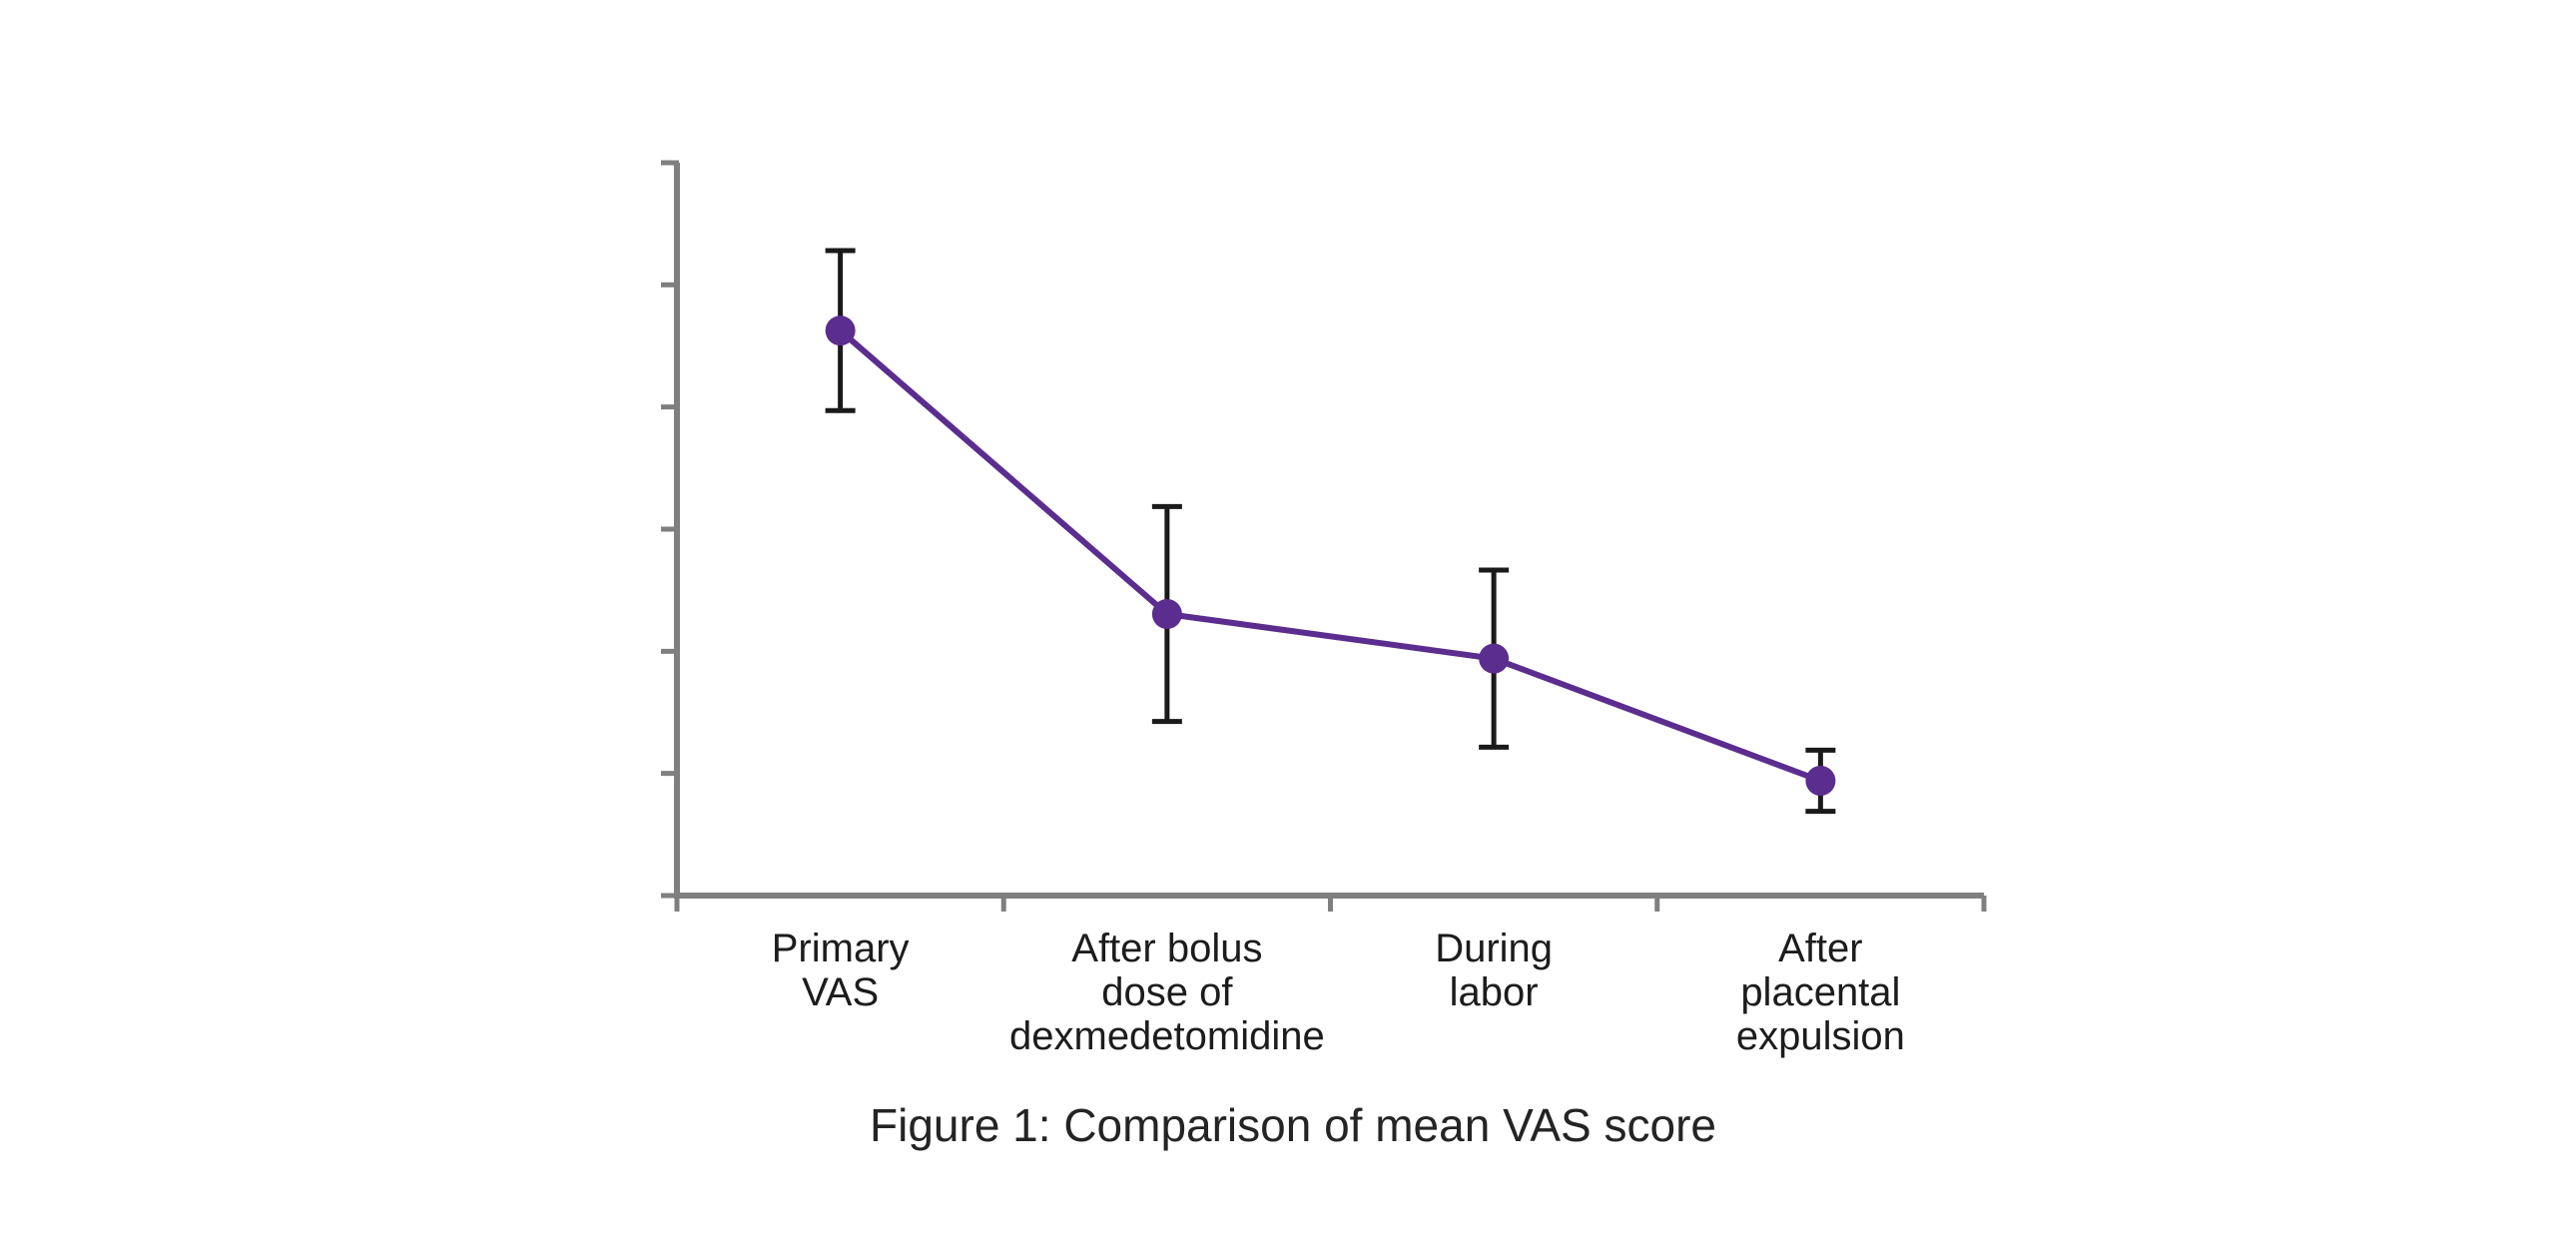  Describe the element at coordinates (1167, 1036) in the screenshot. I see `x-category-label-line: dexmedetomidine` at that location.